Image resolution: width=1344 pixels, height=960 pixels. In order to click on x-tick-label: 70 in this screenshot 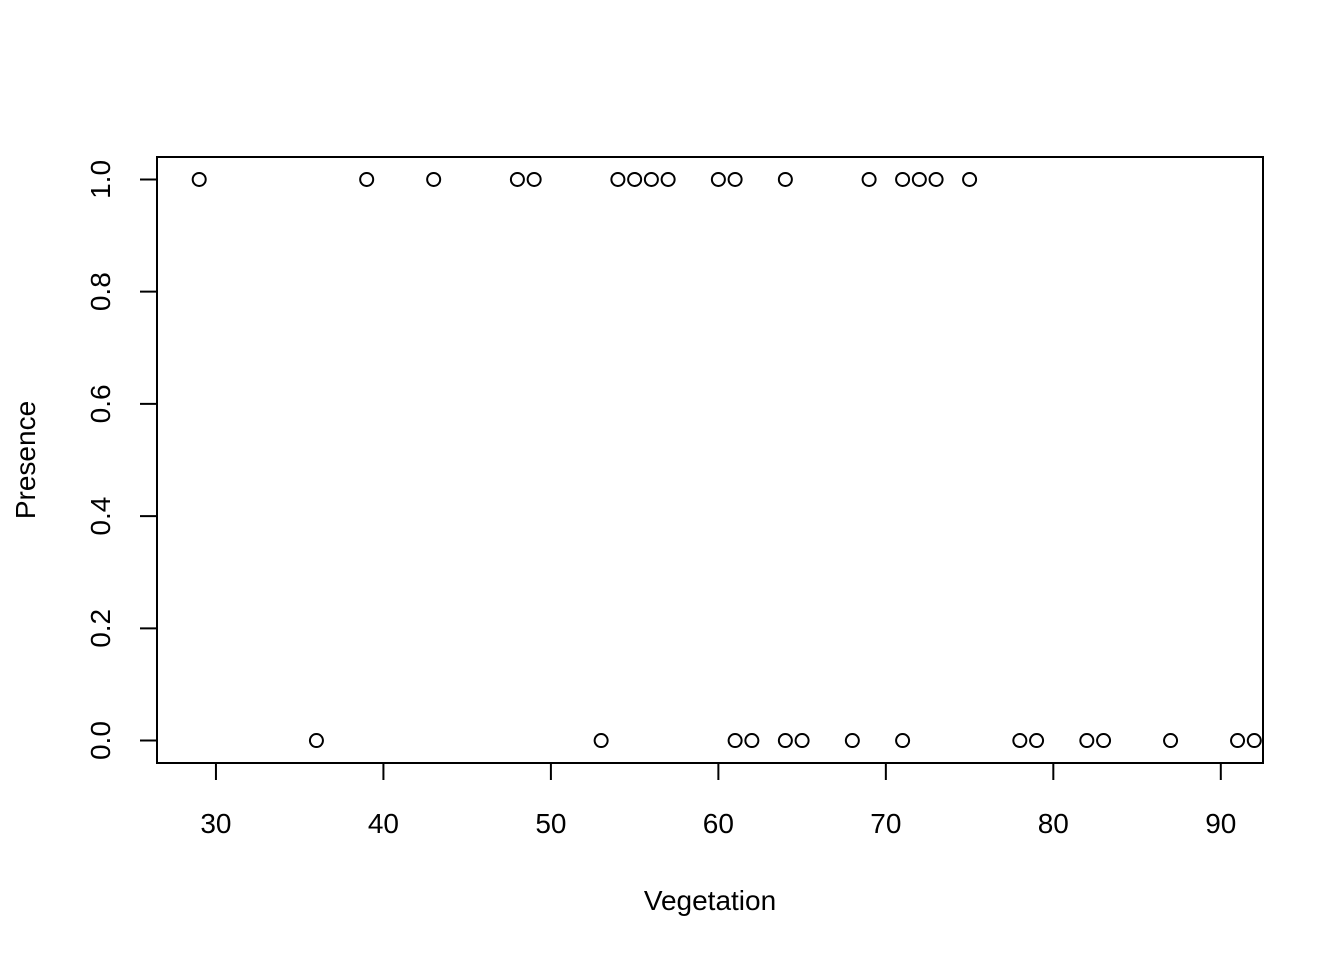, I will do `click(885, 823)`.